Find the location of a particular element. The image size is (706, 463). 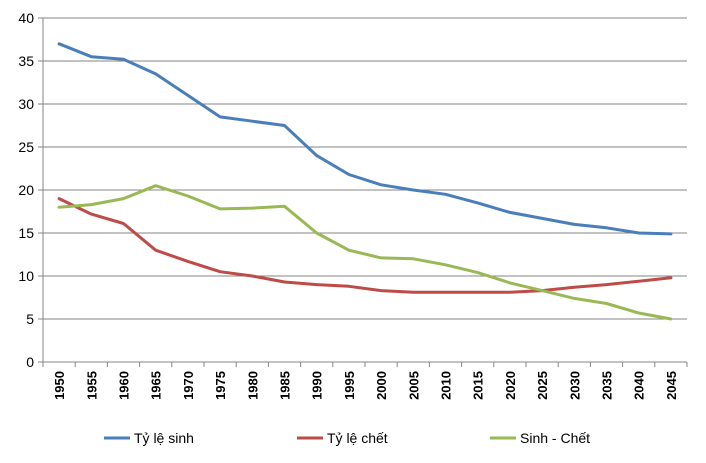

y-tick-label: 25 is located at coordinates (26, 147).